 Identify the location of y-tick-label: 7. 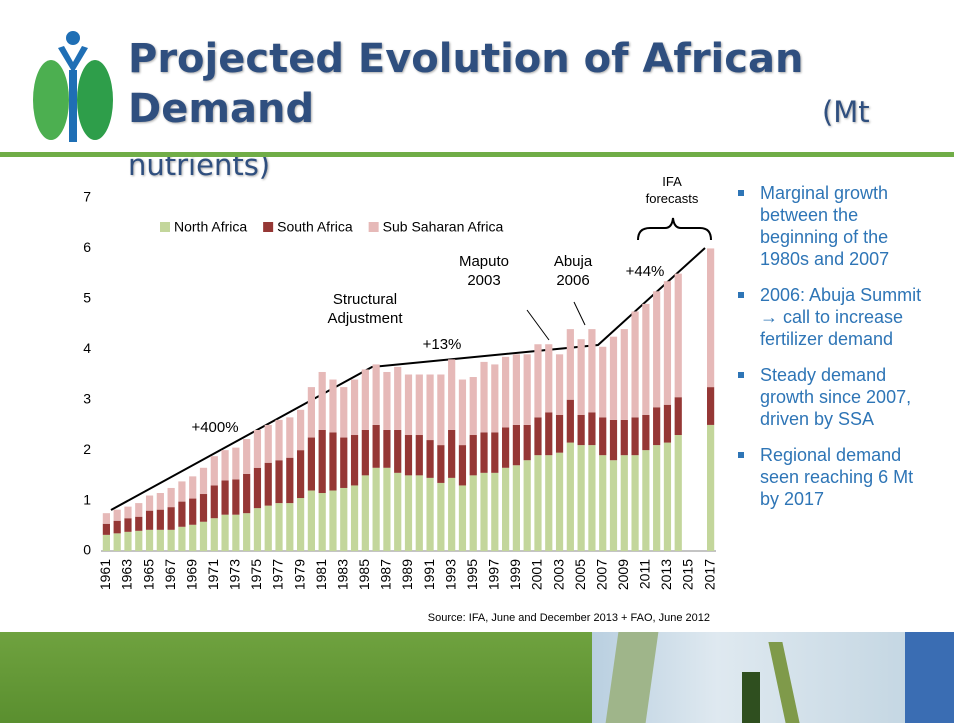
(87, 197).